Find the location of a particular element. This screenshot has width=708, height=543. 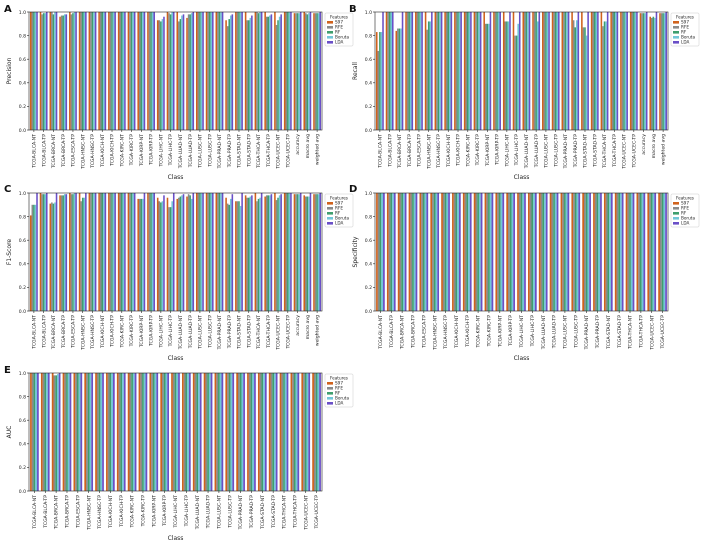

x-tick-label: TCGA-PRAD-NT is located at coordinates (241, 513).